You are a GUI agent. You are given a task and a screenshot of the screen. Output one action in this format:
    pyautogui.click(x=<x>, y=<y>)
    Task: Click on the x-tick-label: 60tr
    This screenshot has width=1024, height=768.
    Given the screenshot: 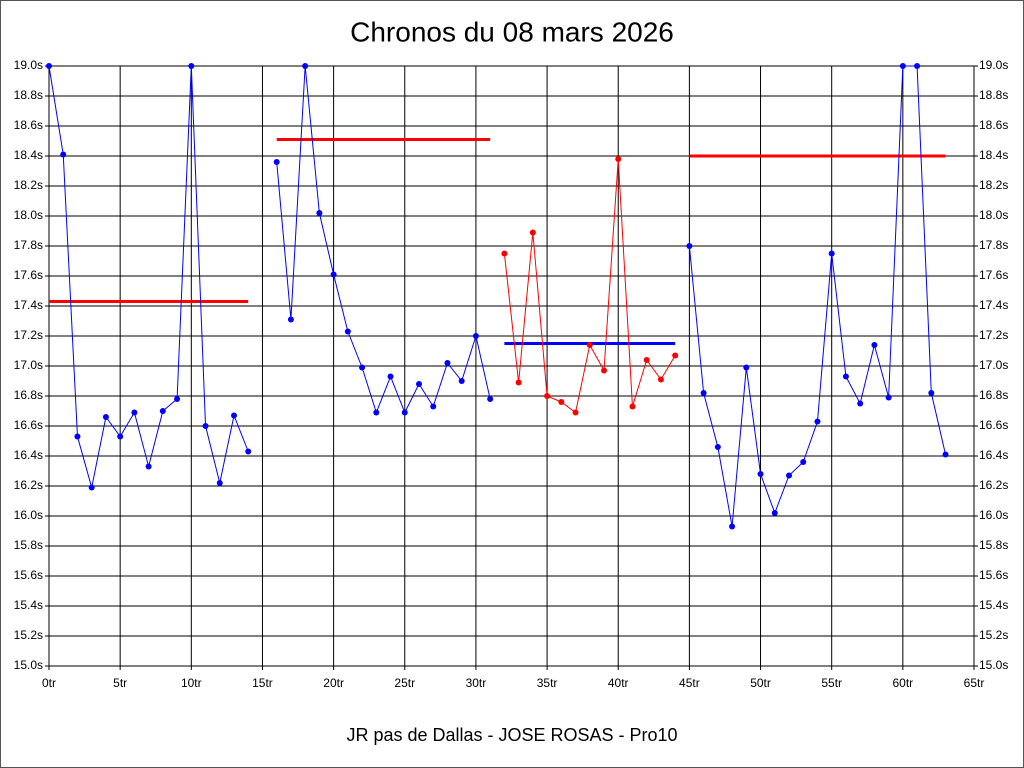 What is the action you would take?
    pyautogui.click(x=903, y=683)
    